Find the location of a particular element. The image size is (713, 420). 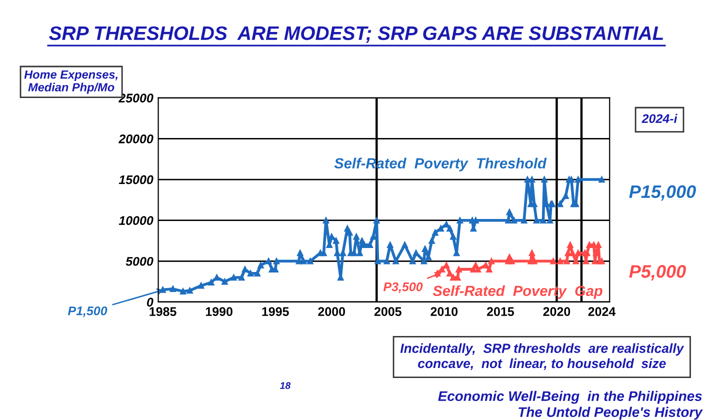

annotation: P3,500 is located at coordinates (403, 288).